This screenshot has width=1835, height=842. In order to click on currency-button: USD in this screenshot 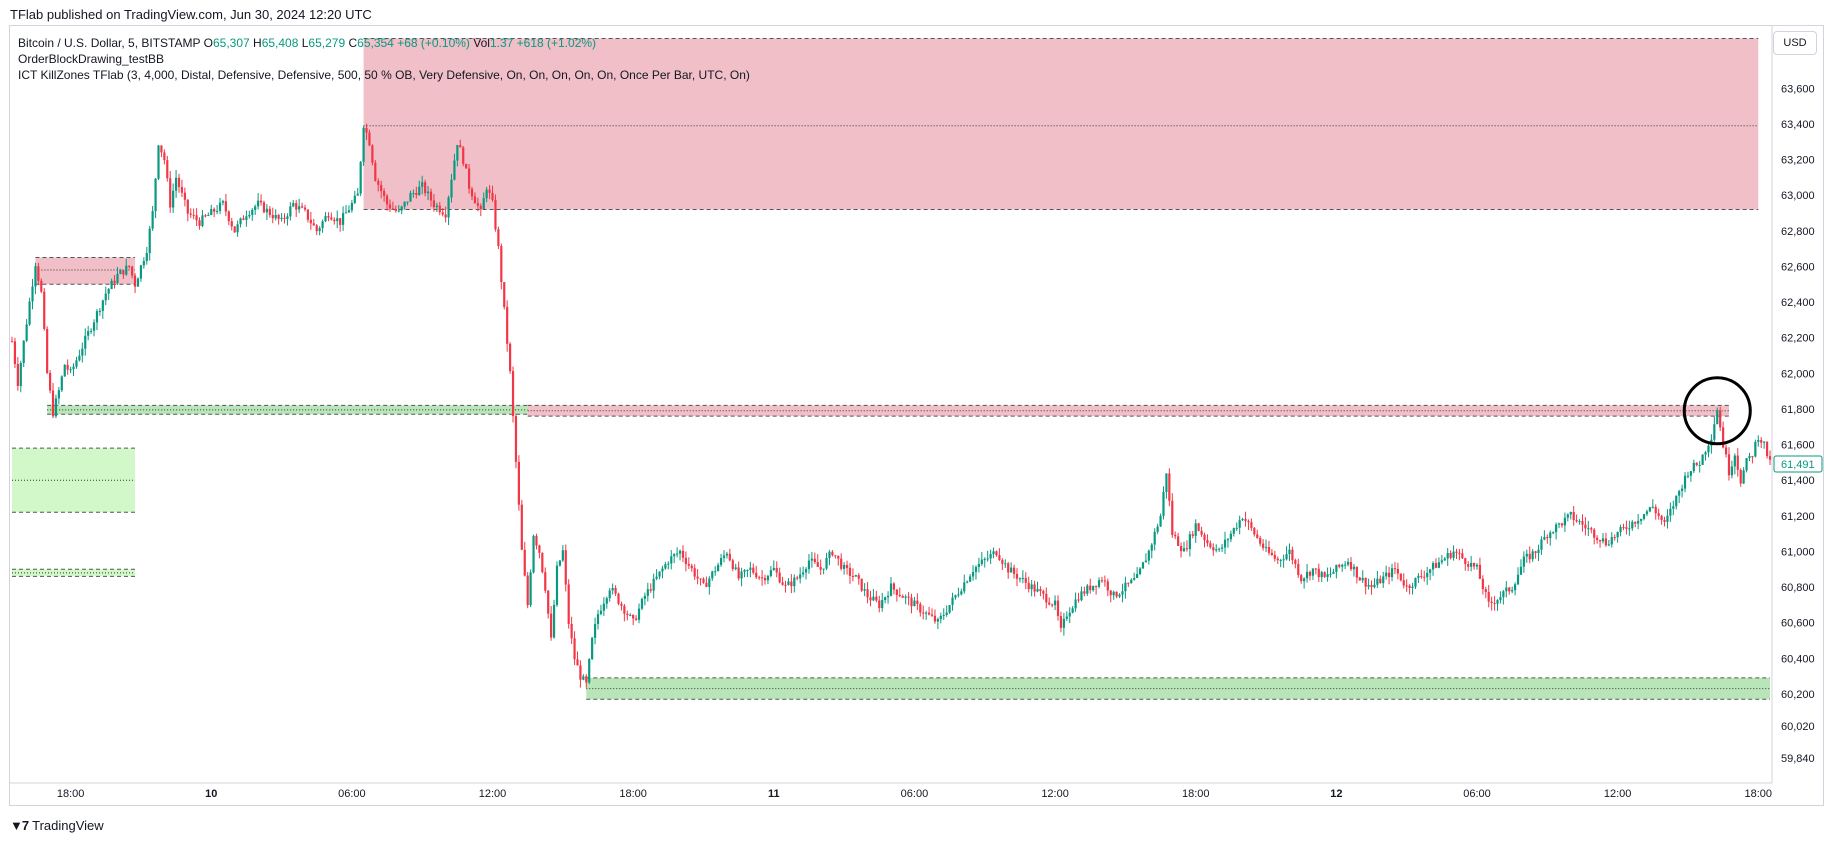, I will do `click(1795, 43)`.